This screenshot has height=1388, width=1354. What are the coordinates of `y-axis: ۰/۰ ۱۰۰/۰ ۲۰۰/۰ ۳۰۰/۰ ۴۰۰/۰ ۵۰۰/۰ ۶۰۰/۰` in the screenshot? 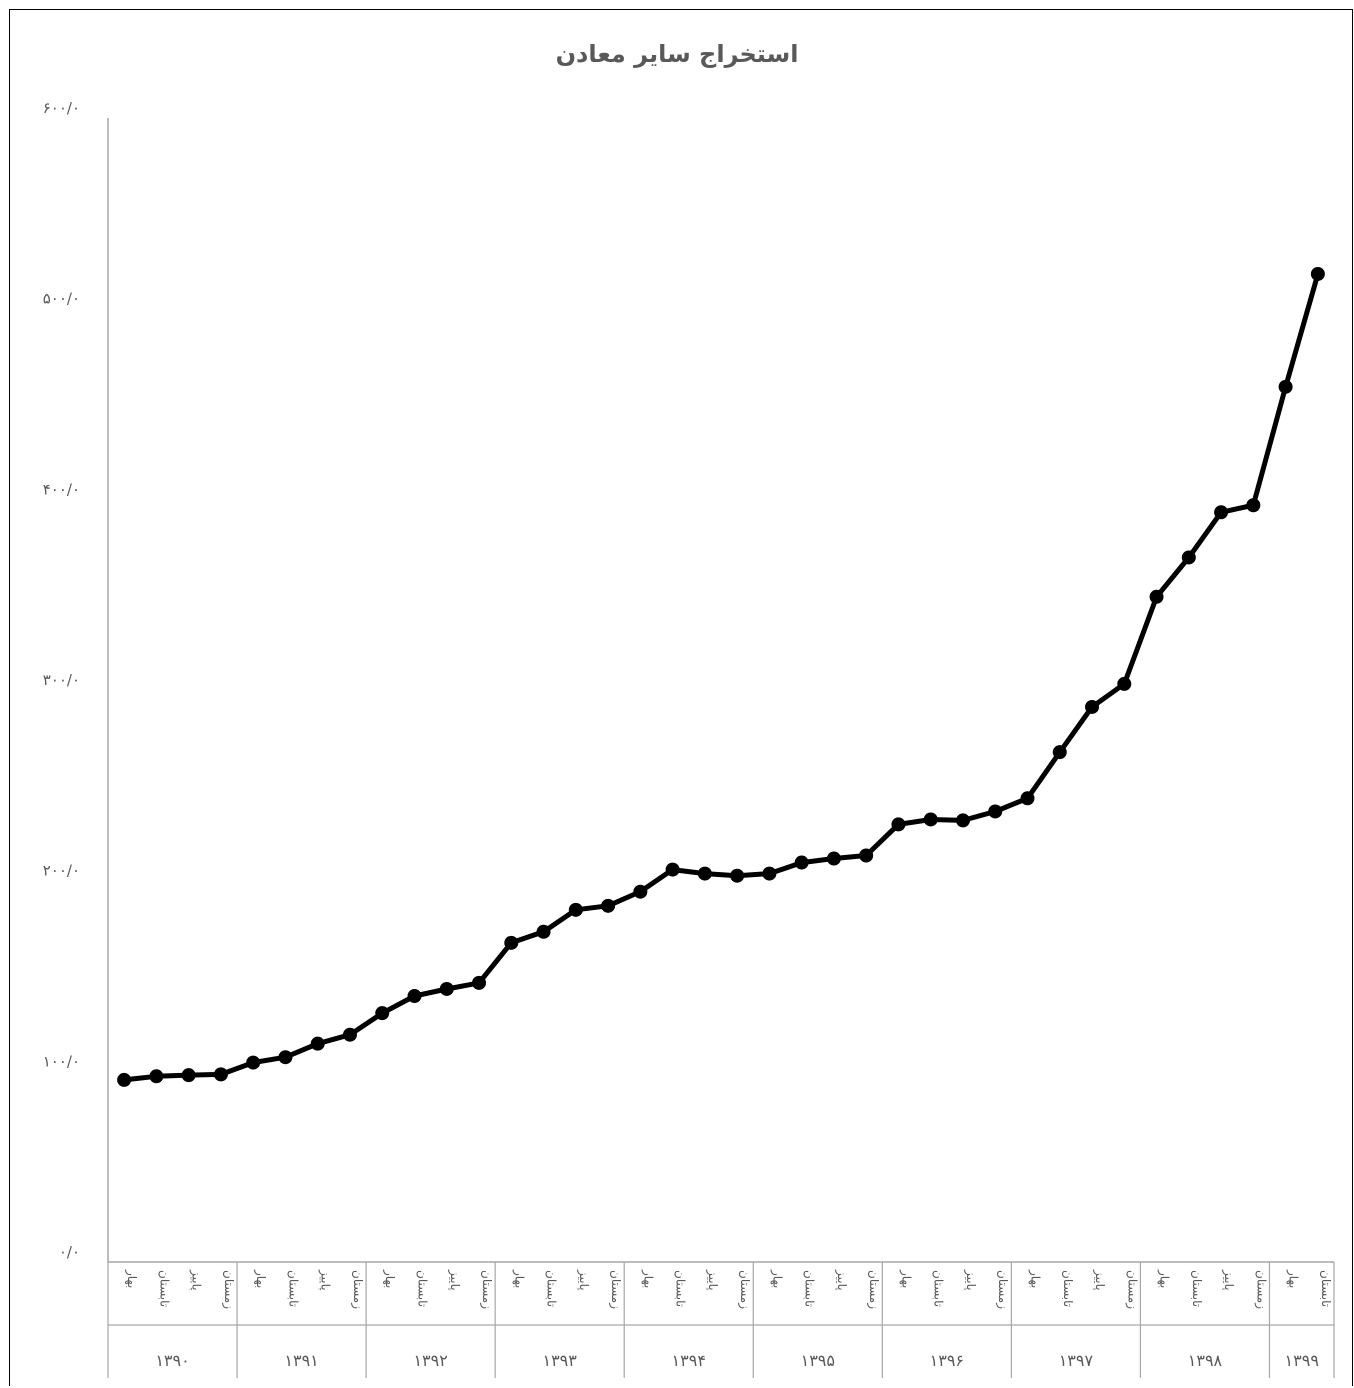 It's located at (76, 680).